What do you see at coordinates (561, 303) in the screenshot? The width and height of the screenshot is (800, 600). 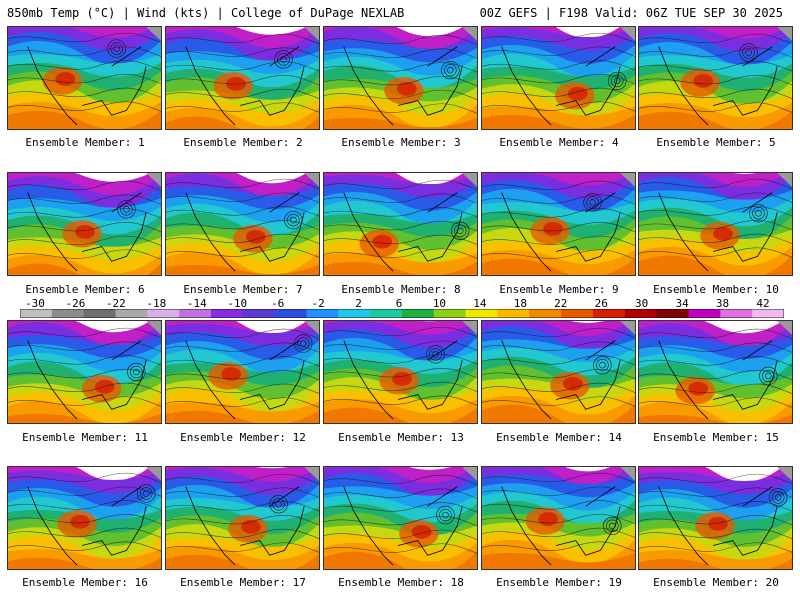 I see `colorbar-tick-label: 22` at bounding box center [561, 303].